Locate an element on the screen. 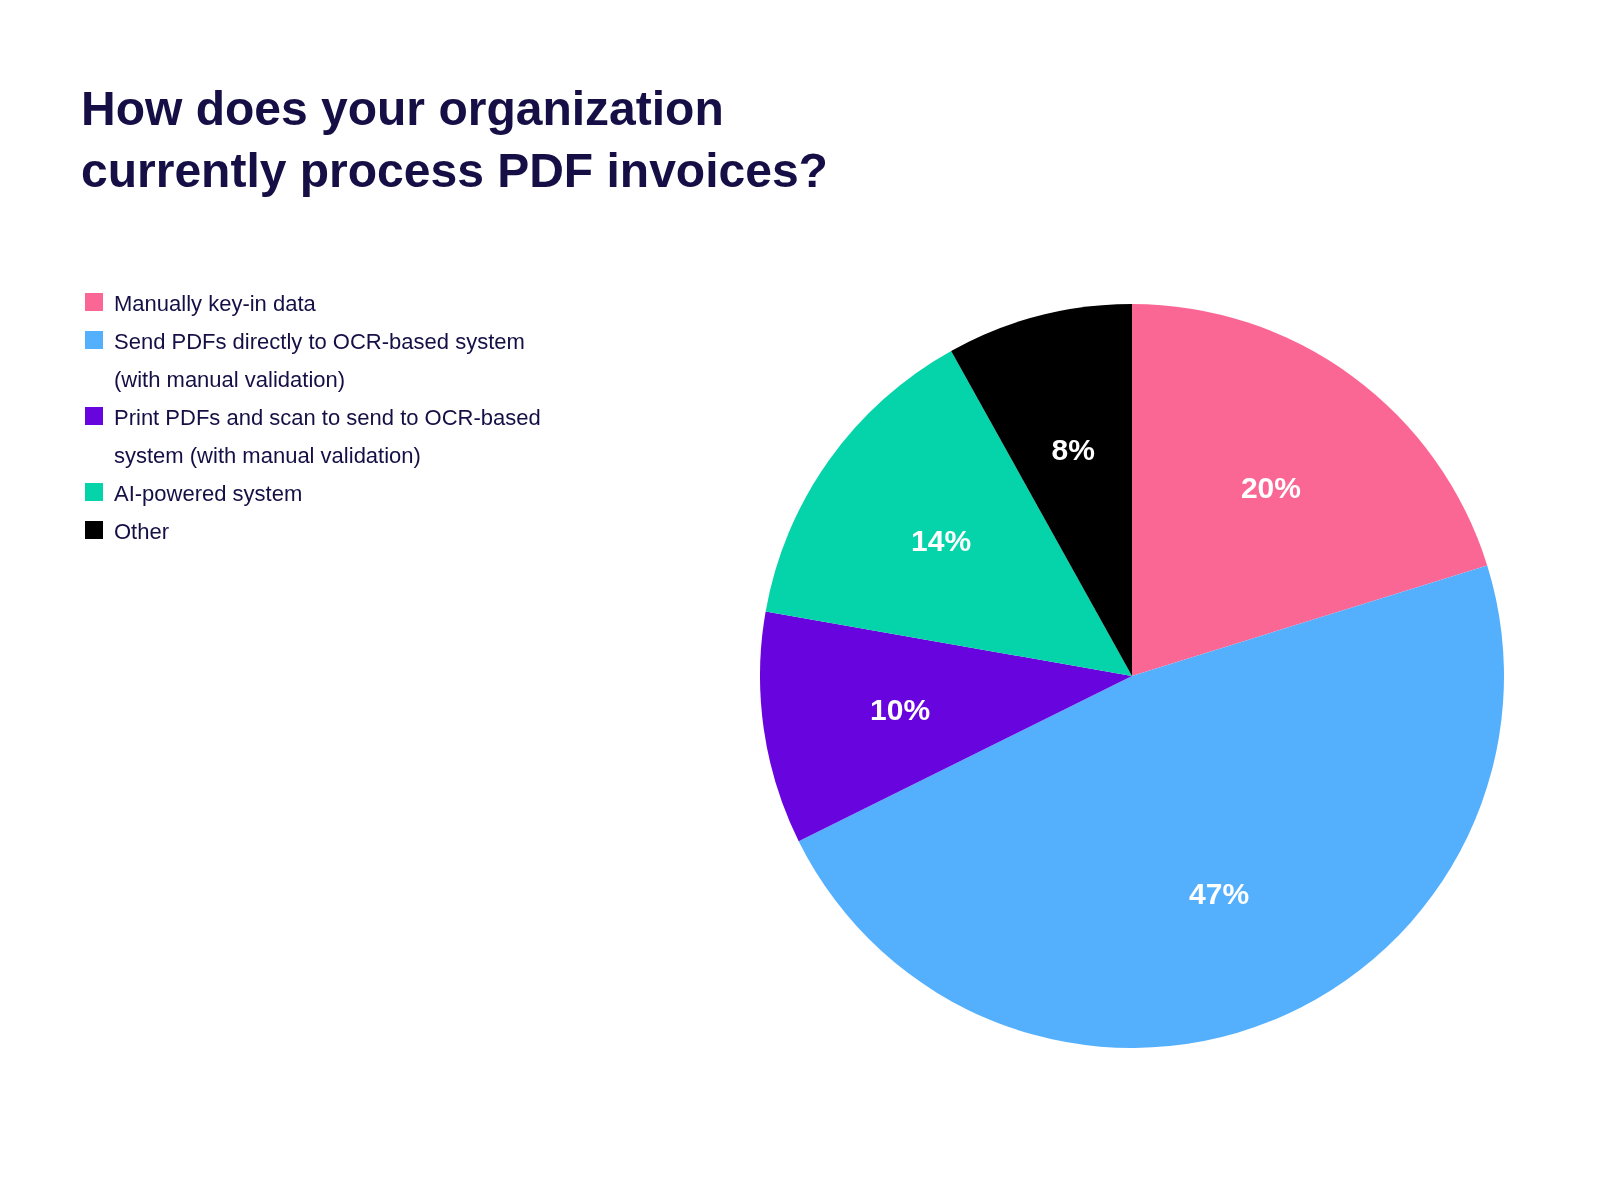 This screenshot has width=1600, height=1200. legend-label: Send PDFs directly to OCR-based system (with manual validation) is located at coordinates (319, 360).